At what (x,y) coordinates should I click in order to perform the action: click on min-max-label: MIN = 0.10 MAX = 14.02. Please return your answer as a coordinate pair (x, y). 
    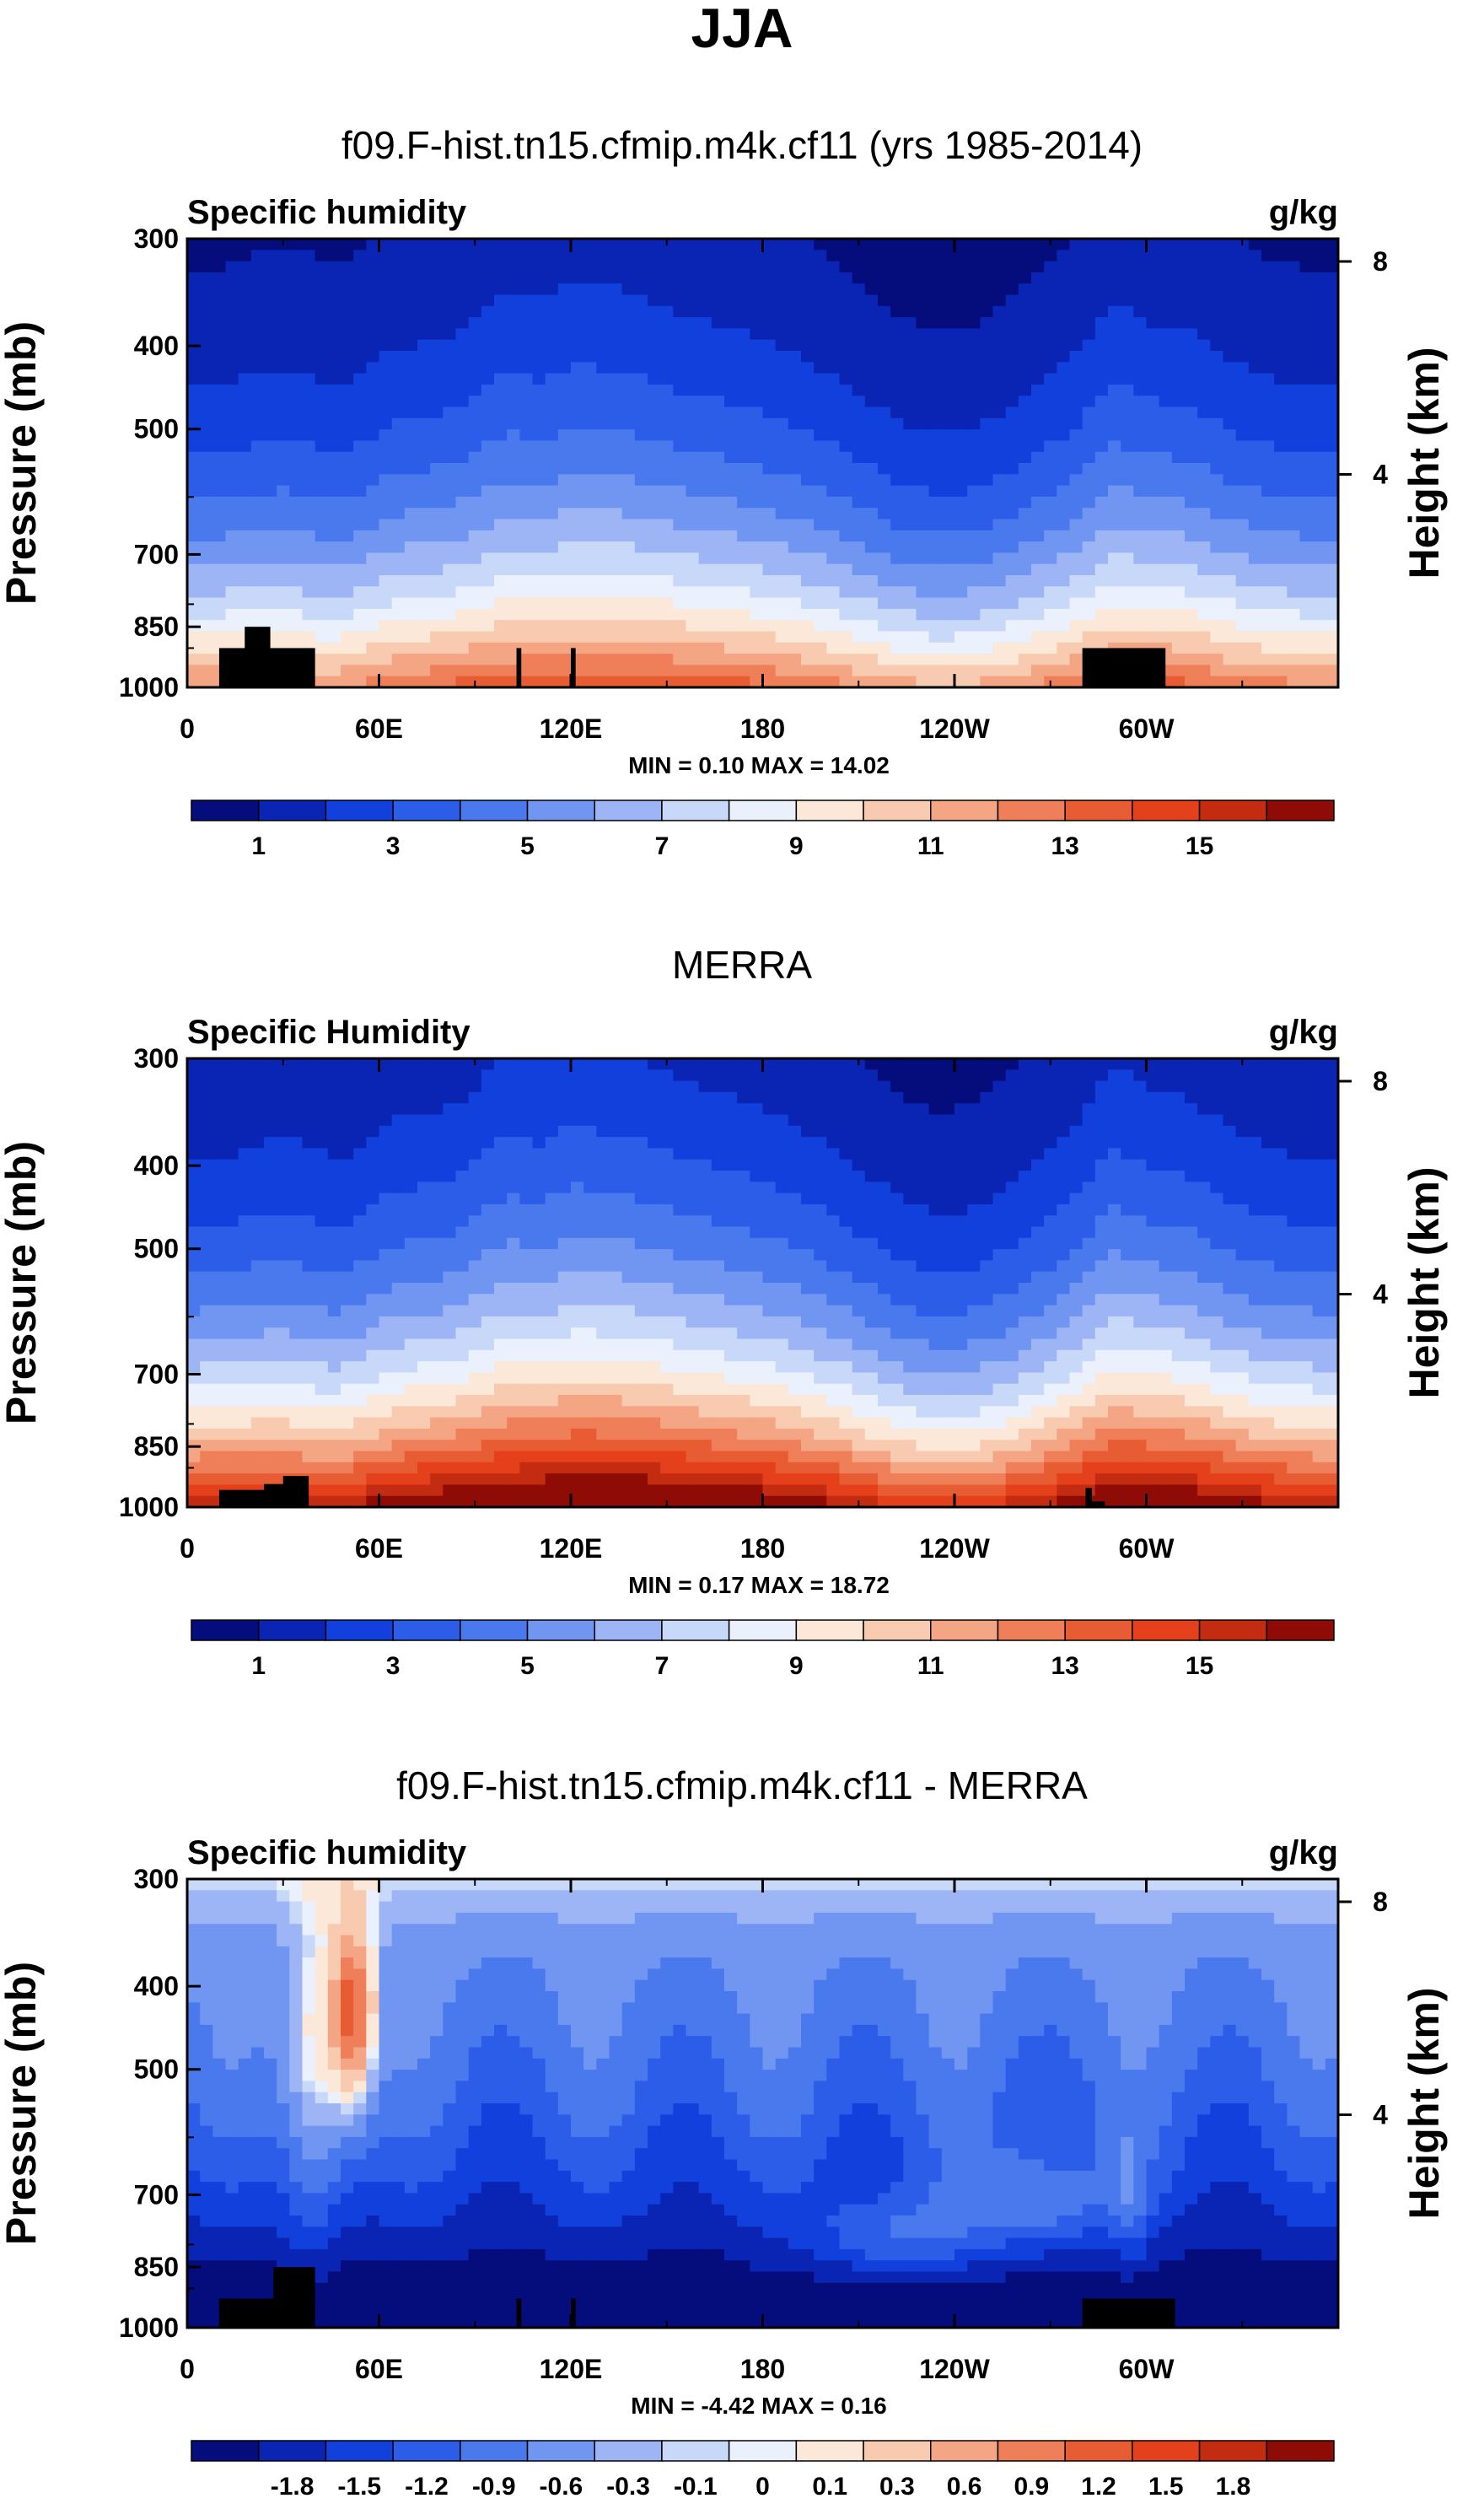
    Looking at the image, I should click on (759, 765).